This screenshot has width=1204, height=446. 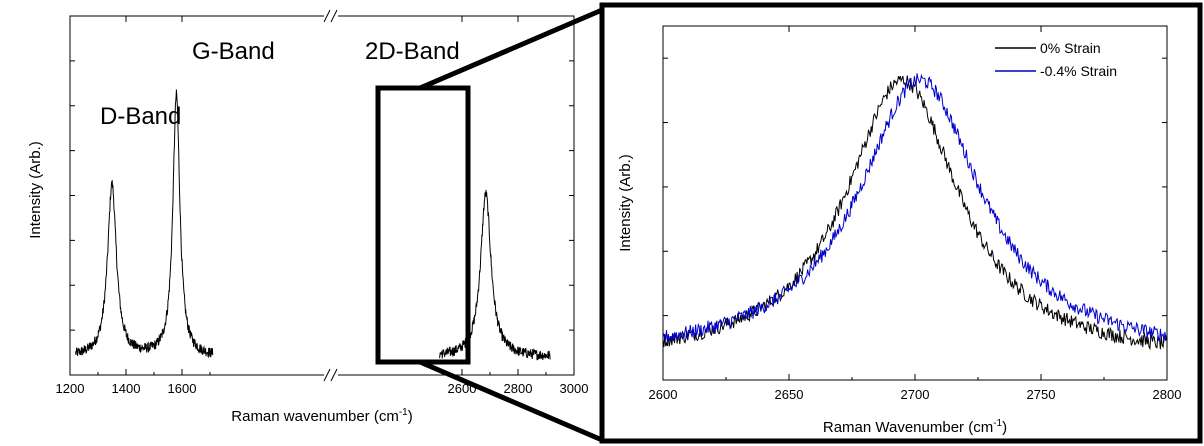 What do you see at coordinates (518, 388) in the screenshot?
I see `left-x-tick-label: 2800` at bounding box center [518, 388].